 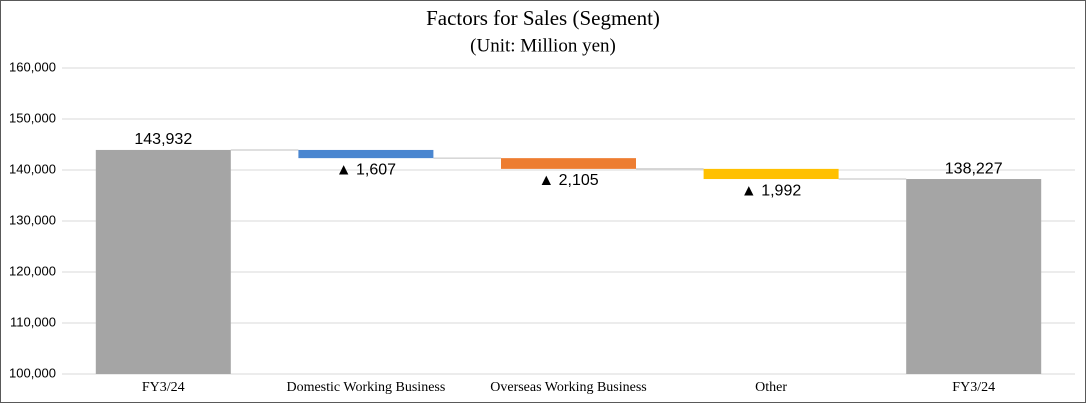 I want to click on y-tick-label: 110,000, so click(x=33, y=321).